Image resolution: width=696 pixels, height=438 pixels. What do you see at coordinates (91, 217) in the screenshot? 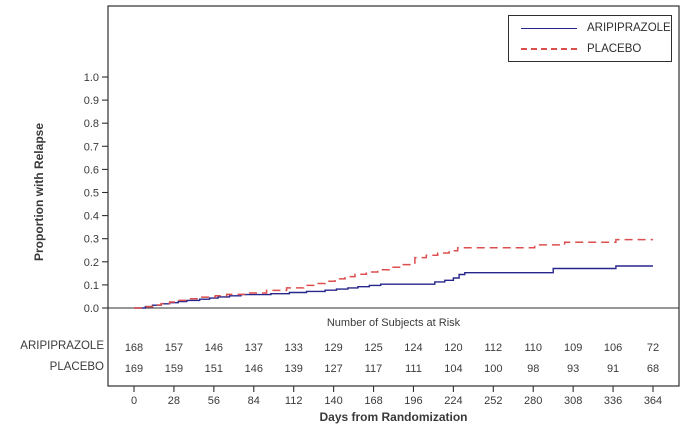
I see `y-tick-label: 0.4` at bounding box center [91, 217].